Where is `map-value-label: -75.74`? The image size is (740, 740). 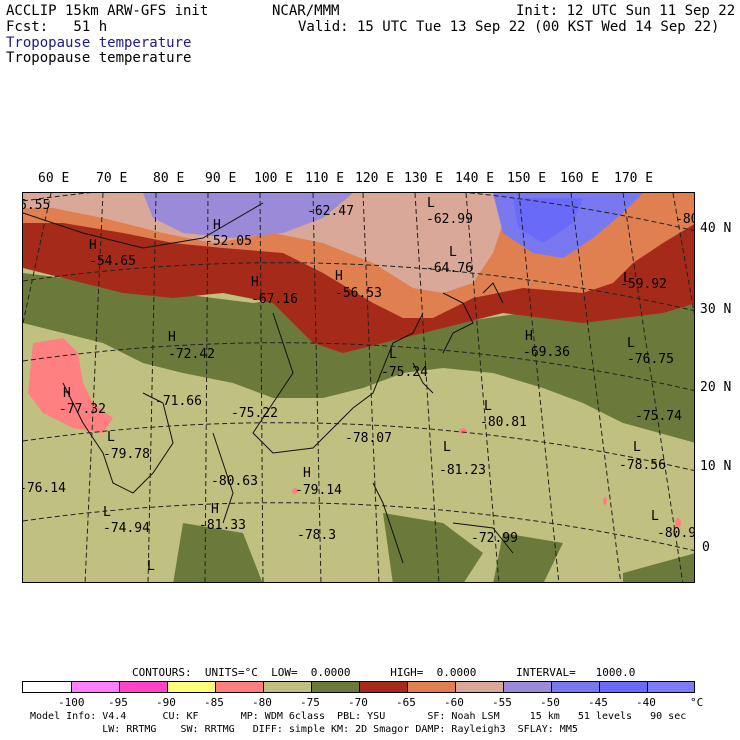 map-value-label: -75.74 is located at coordinates (658, 416).